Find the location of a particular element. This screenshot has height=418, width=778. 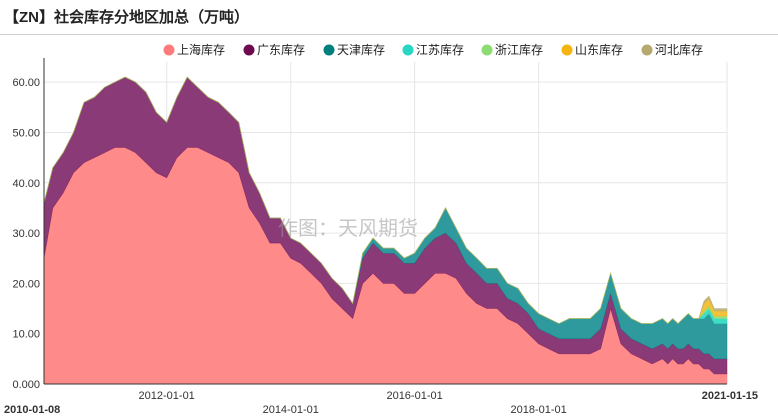

chart-title: 【ZN】社会库存分地区加总（万吨） is located at coordinates (126, 17).